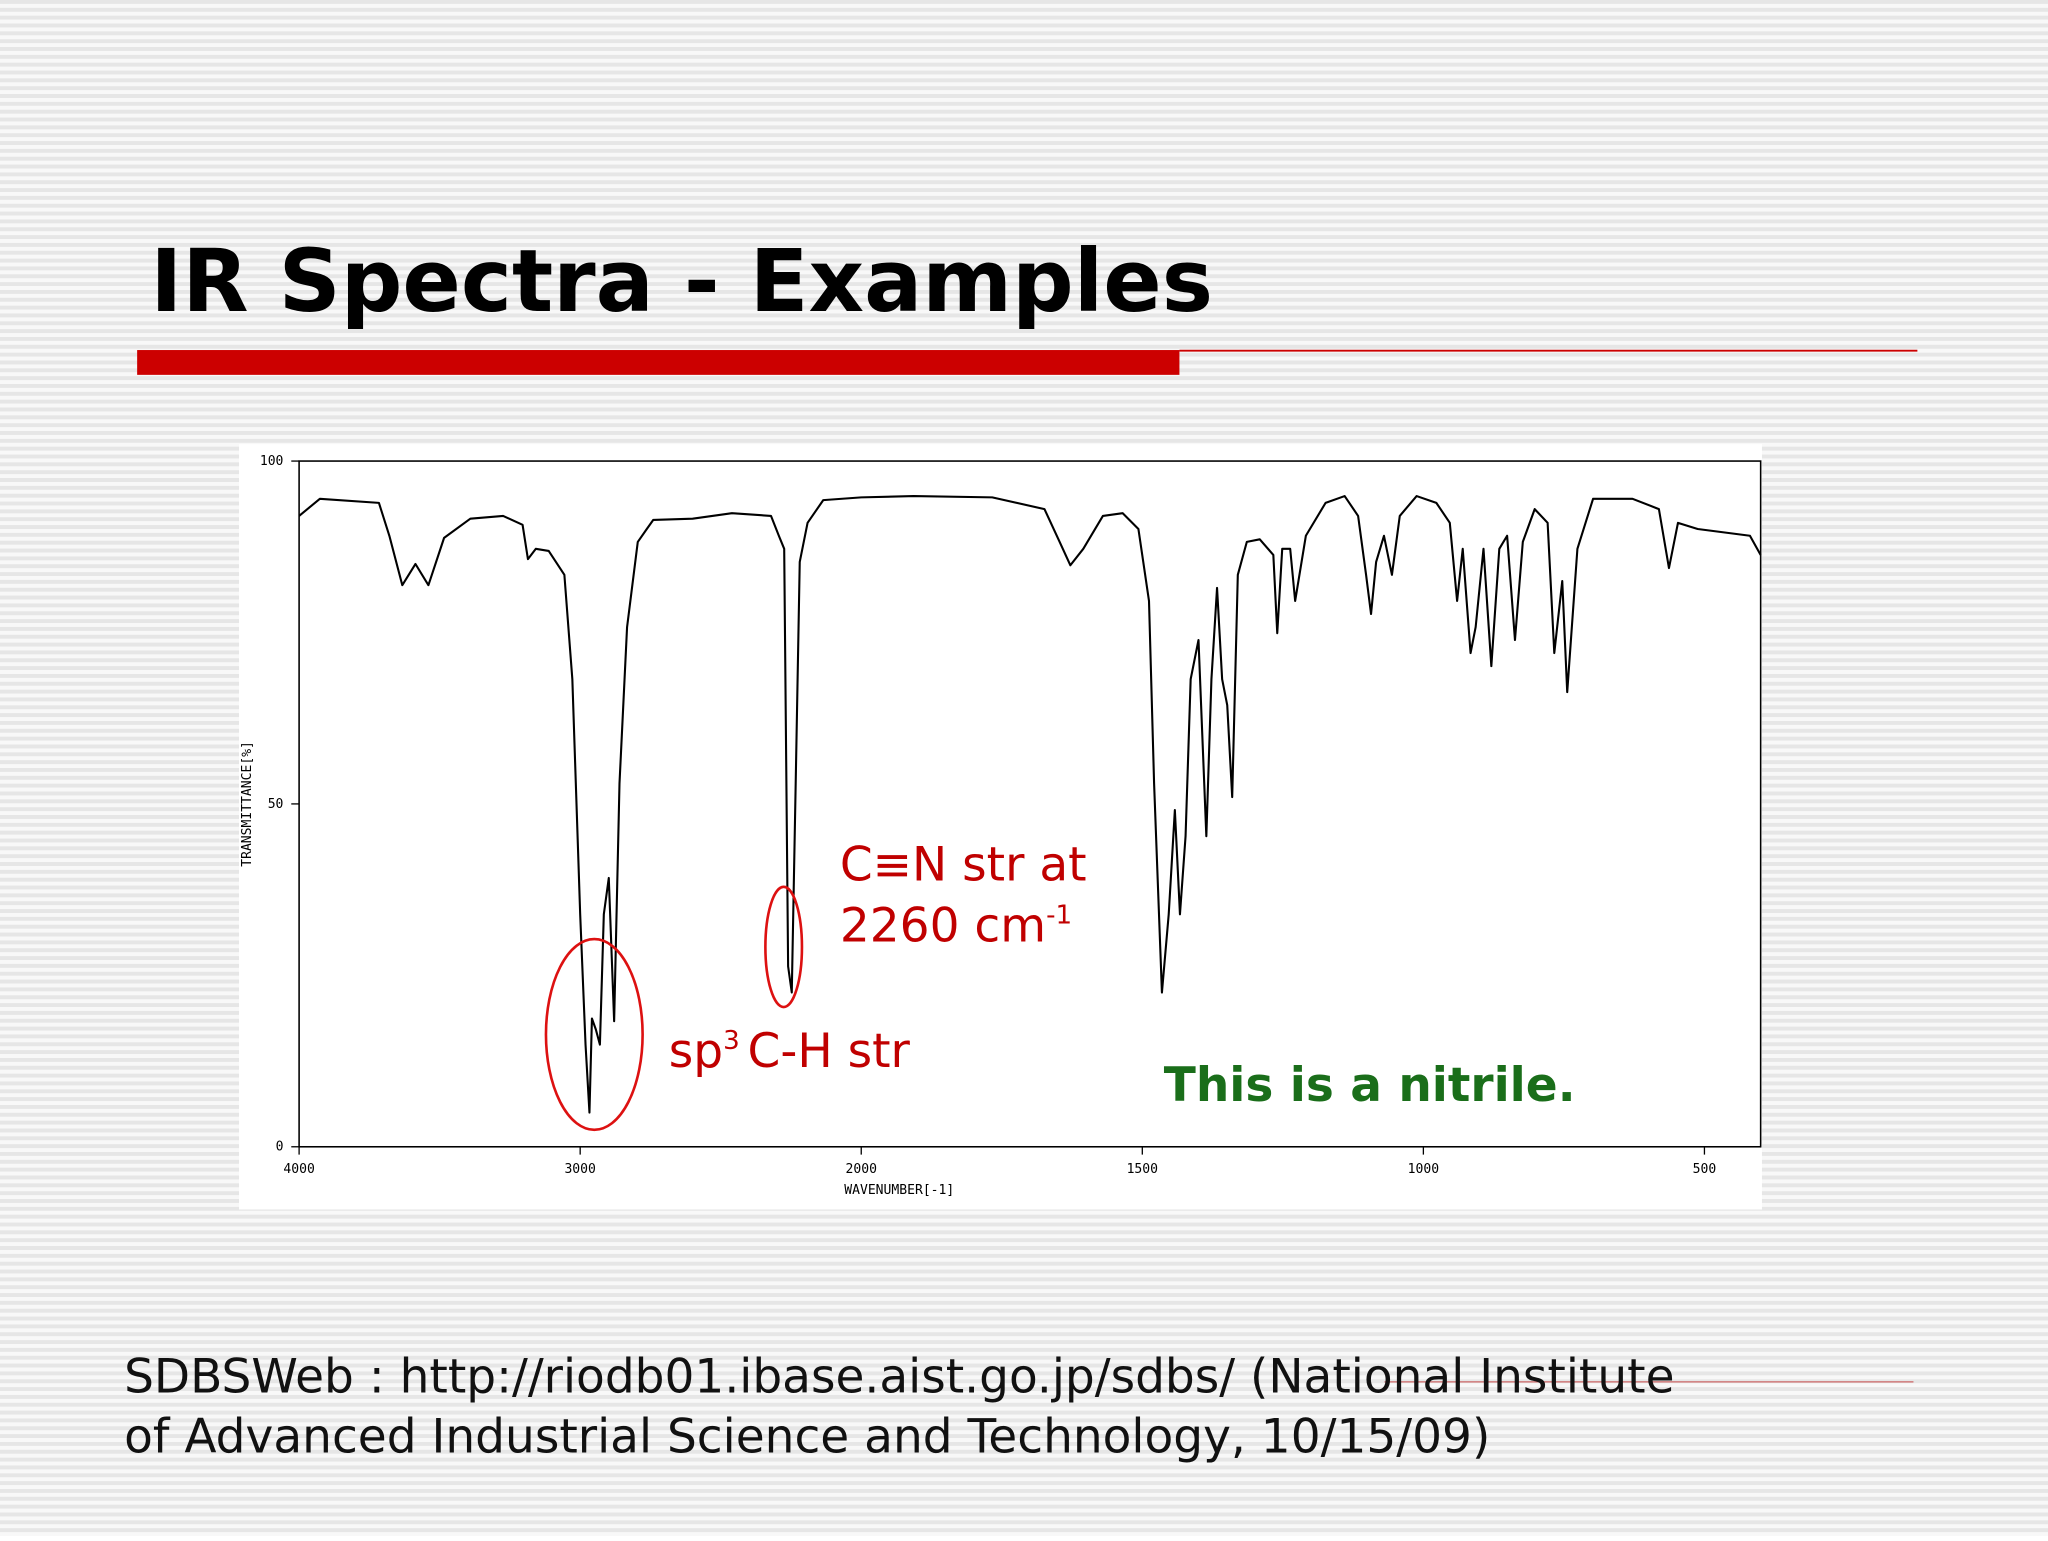 The image size is (2048, 1541). Describe the element at coordinates (829, 1051) in the screenshot. I see `annotation-text: C-H str` at that location.